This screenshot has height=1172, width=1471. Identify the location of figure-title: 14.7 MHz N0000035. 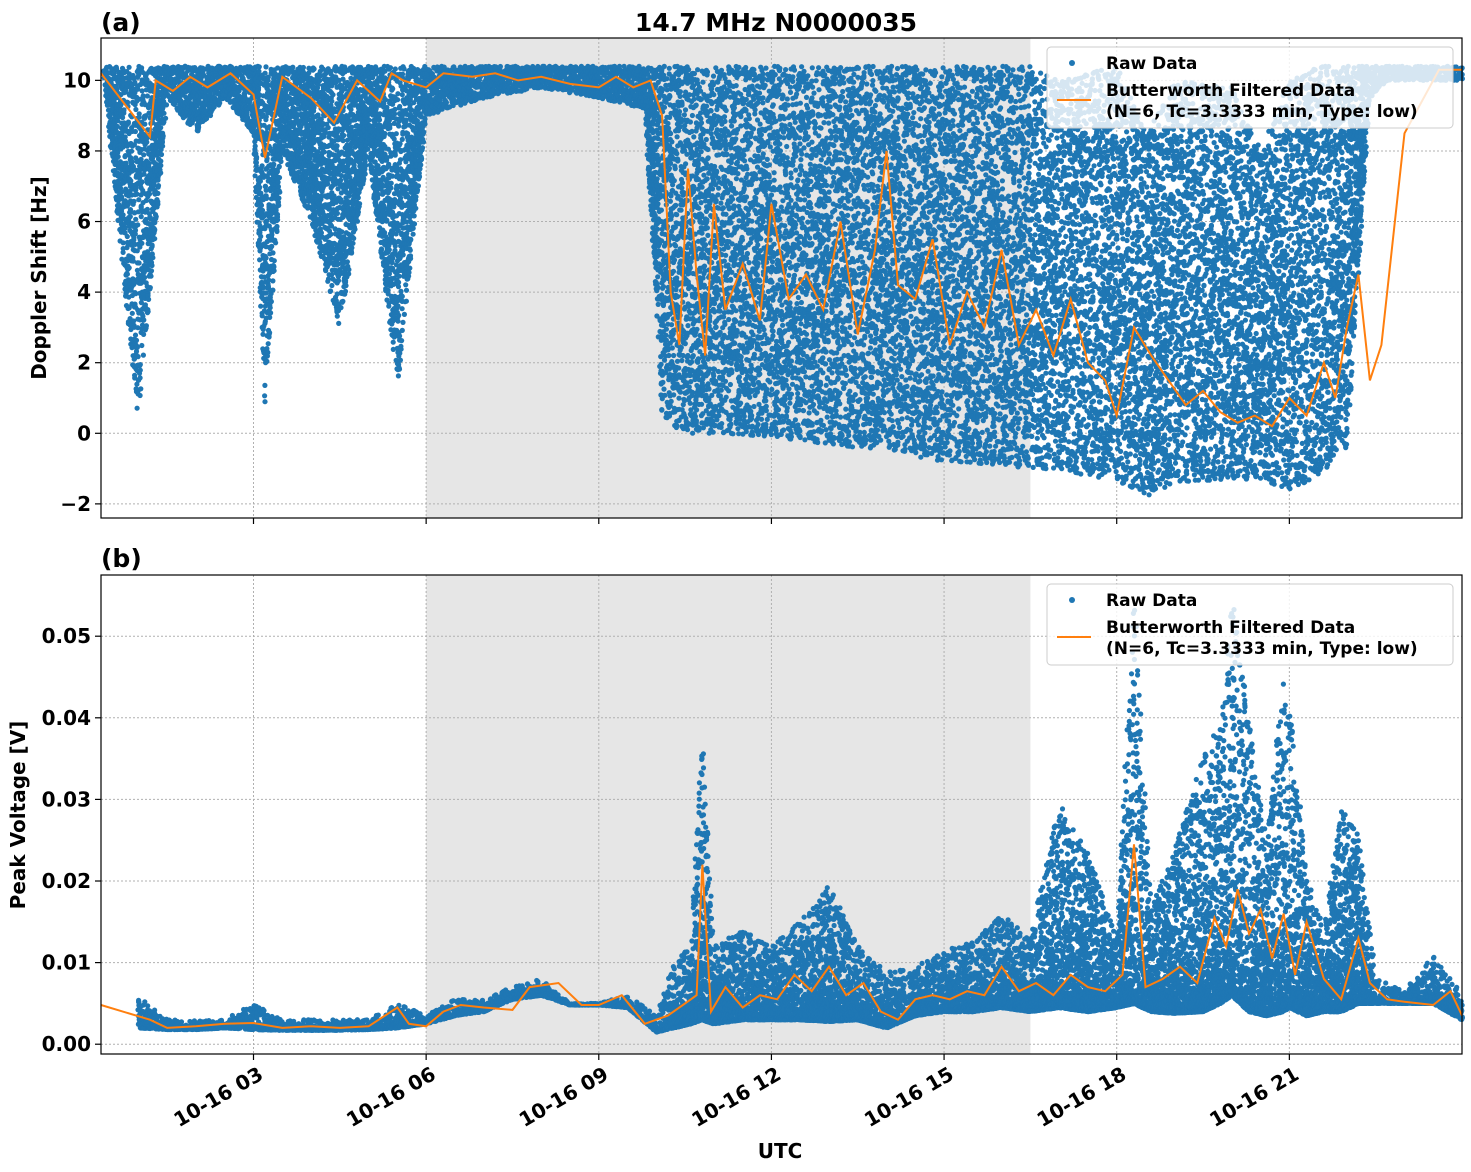
(776, 22).